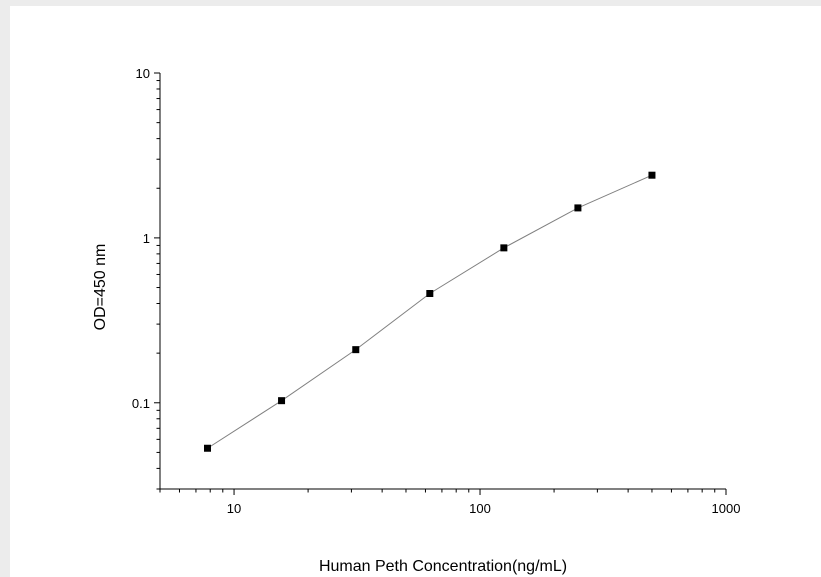 The height and width of the screenshot is (577, 821). Describe the element at coordinates (480, 508) in the screenshot. I see `x-tick-label: 100` at that location.